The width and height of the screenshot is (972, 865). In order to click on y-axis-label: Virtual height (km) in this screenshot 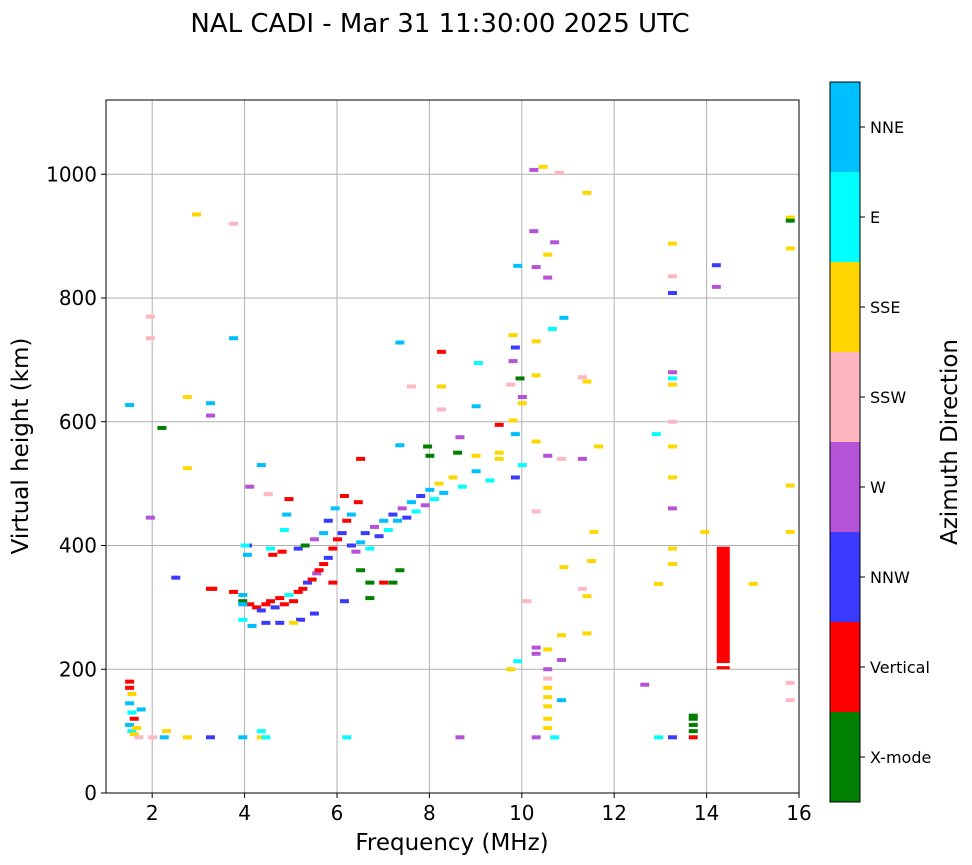, I will do `click(21, 446)`.